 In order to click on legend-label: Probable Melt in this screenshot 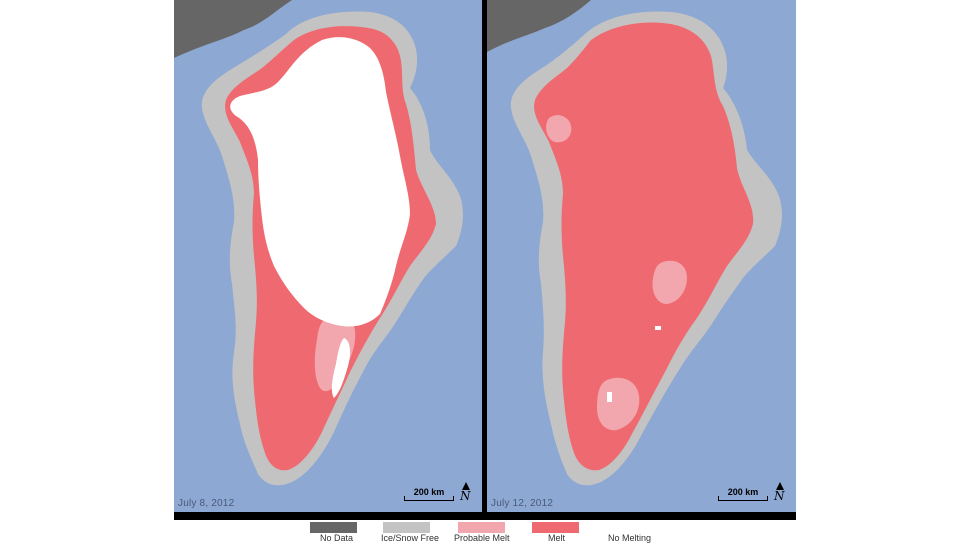, I will do `click(482, 538)`.